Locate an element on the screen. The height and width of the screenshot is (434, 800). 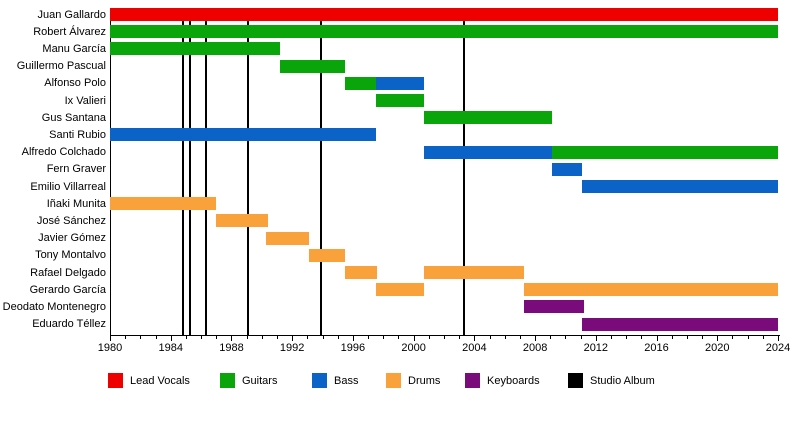
y-axis is located at coordinates (110, 172).